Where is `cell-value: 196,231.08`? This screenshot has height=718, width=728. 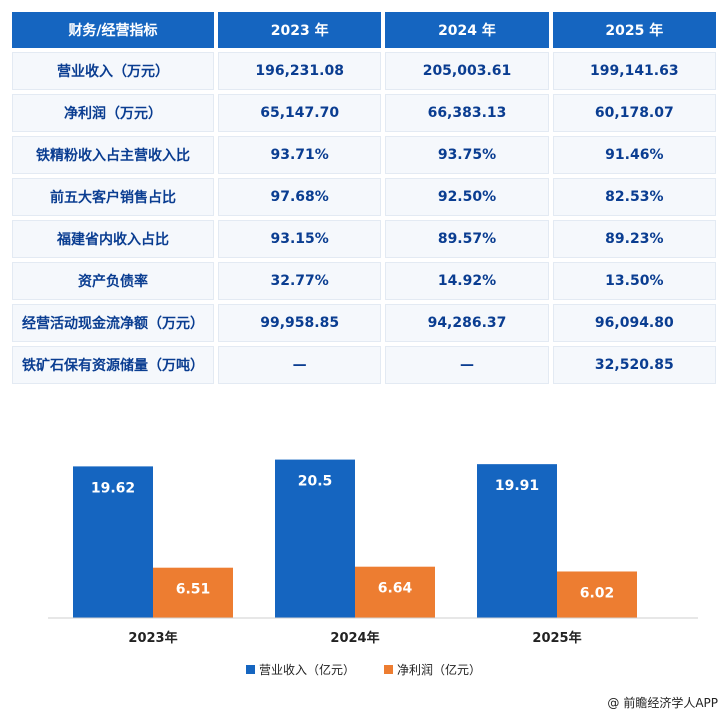 cell-value: 196,231.08 is located at coordinates (300, 71).